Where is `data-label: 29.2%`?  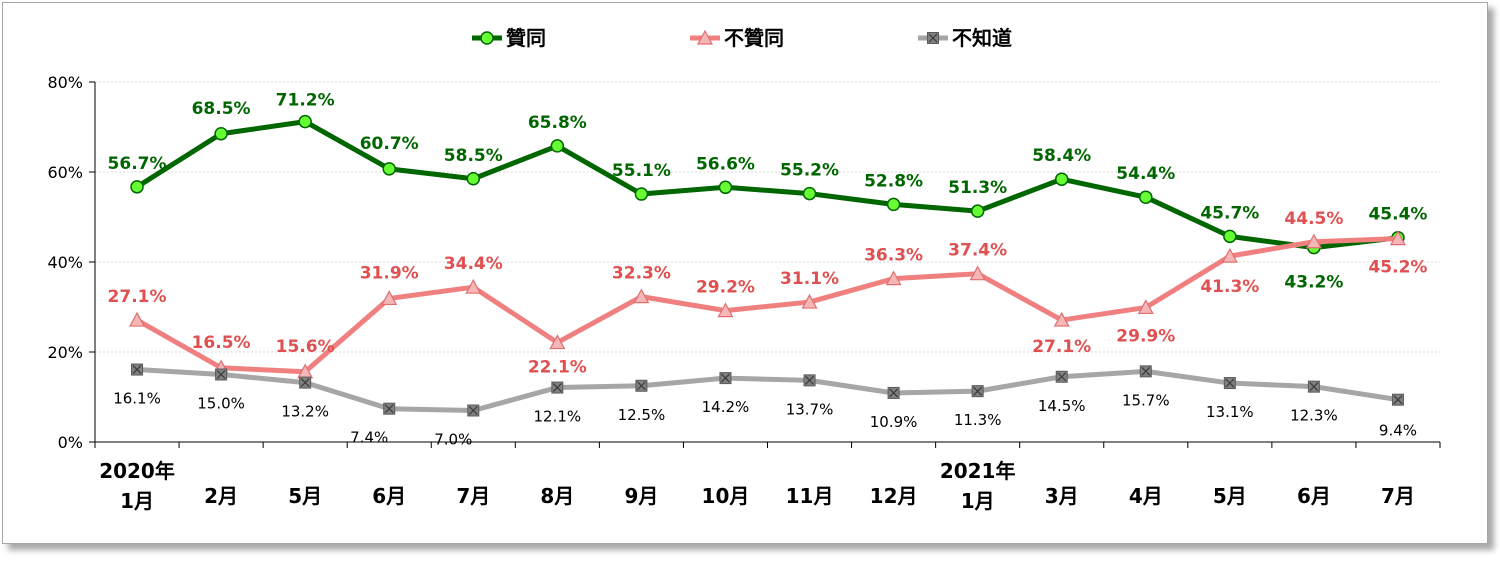
data-label: 29.2% is located at coordinates (725, 288).